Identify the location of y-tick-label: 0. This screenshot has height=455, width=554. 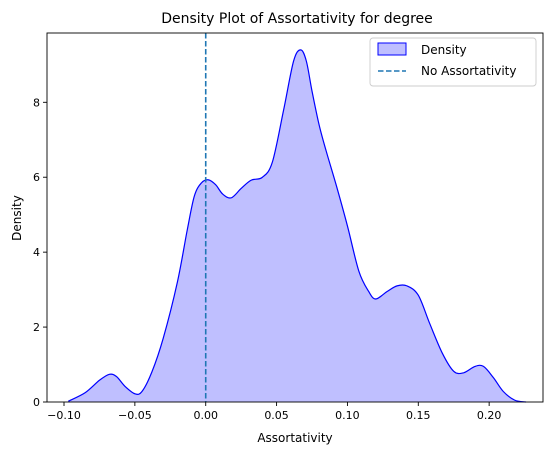
(36, 402).